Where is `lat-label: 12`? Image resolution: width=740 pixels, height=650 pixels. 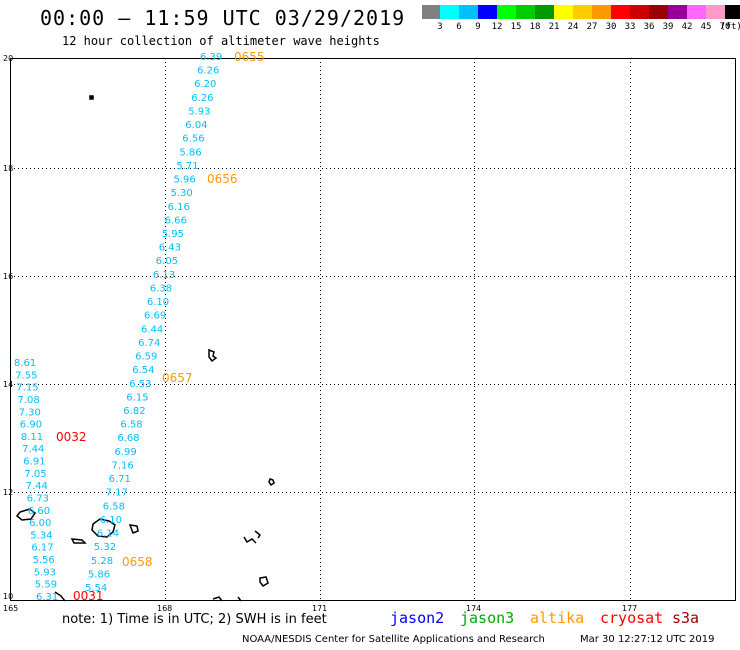
lat-label: 12 is located at coordinates (8, 492).